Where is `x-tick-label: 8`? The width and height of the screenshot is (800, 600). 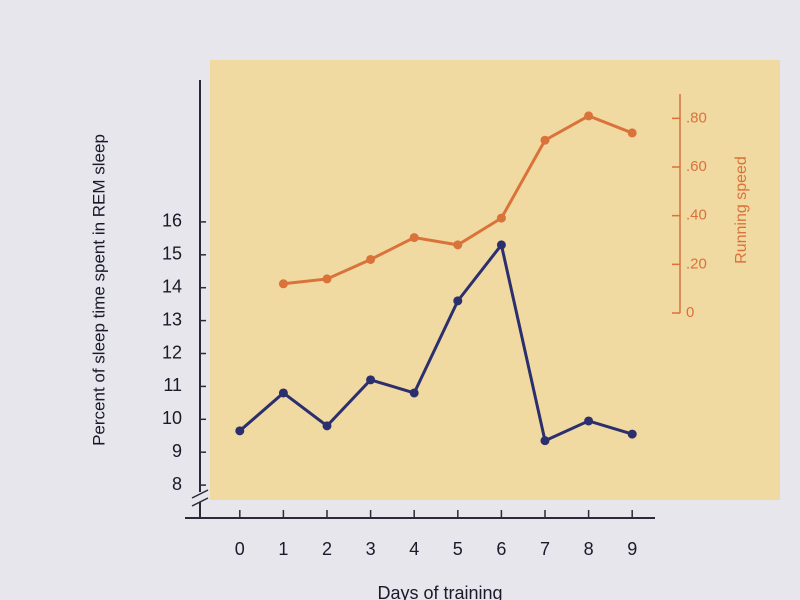 x-tick-label: 8 is located at coordinates (589, 549).